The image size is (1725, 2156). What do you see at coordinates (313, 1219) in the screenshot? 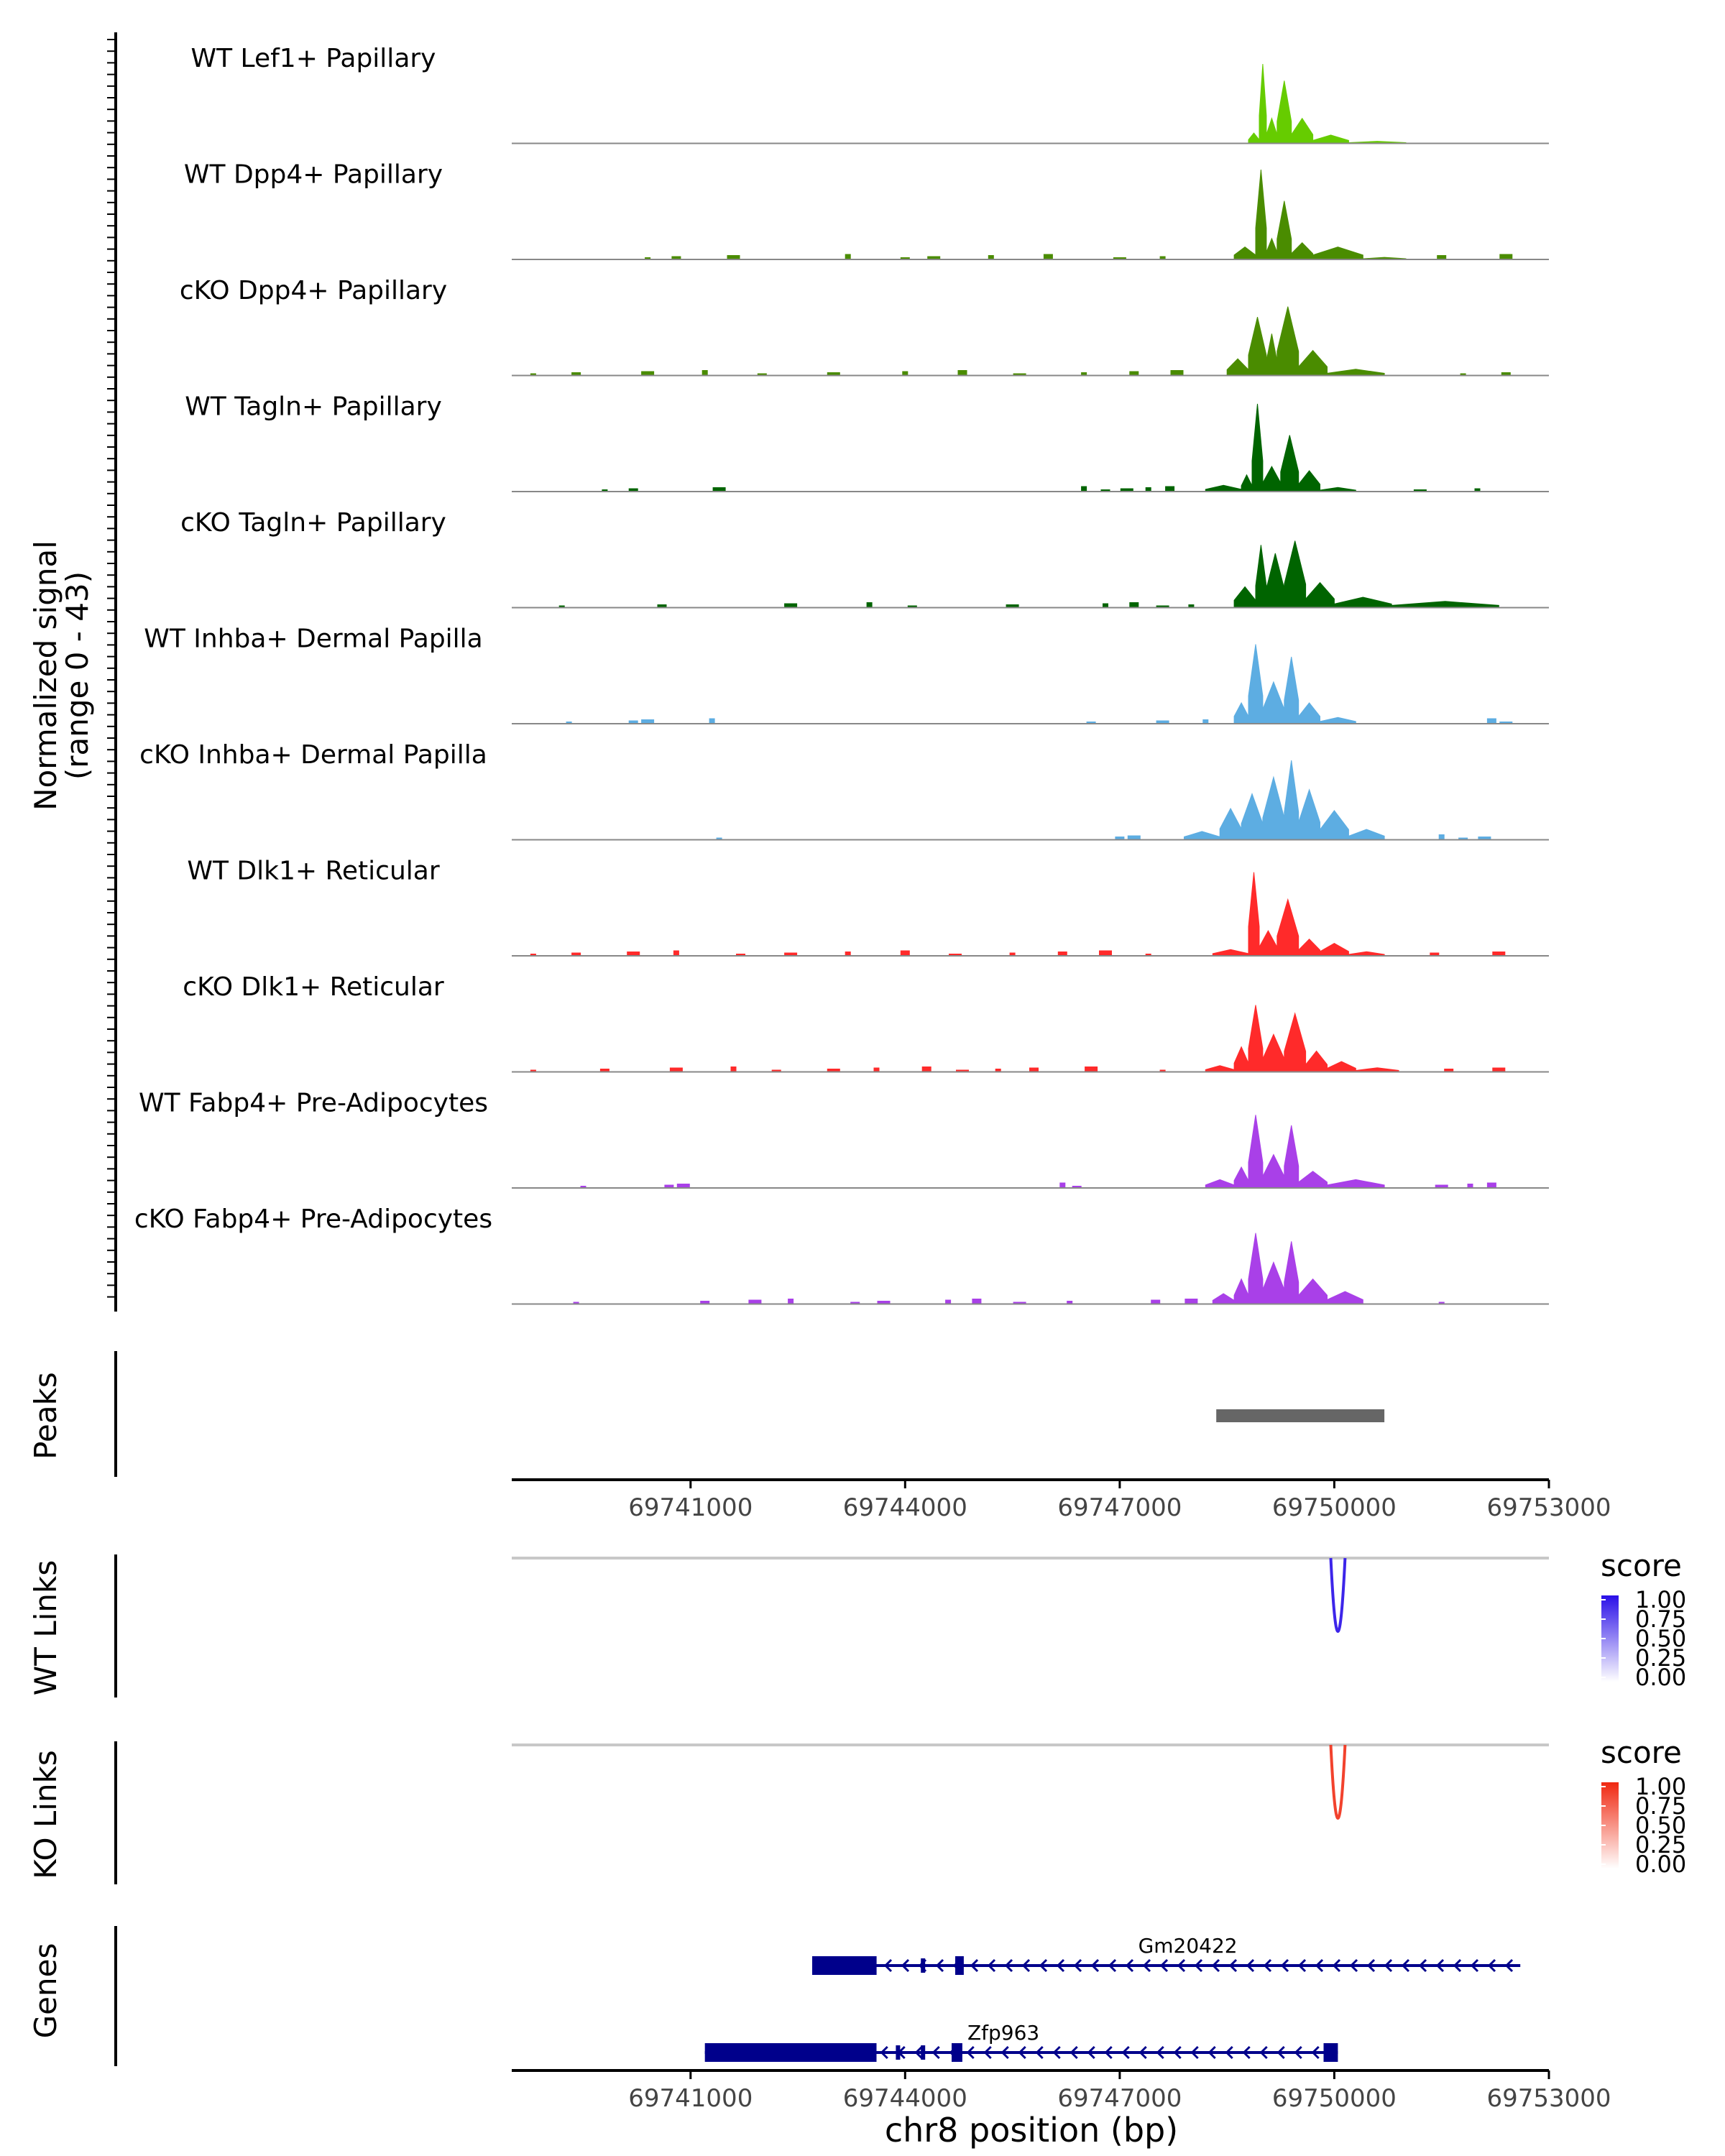
I see `coverage-track-label: cKO Fabp4+ Pre-Adipocytes` at bounding box center [313, 1219].